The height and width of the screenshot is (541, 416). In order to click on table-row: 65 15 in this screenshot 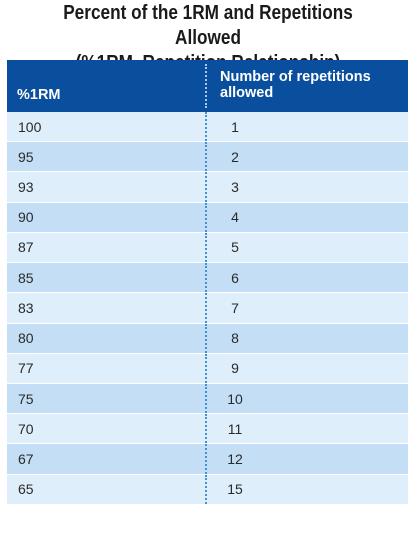, I will do `click(207, 489)`.